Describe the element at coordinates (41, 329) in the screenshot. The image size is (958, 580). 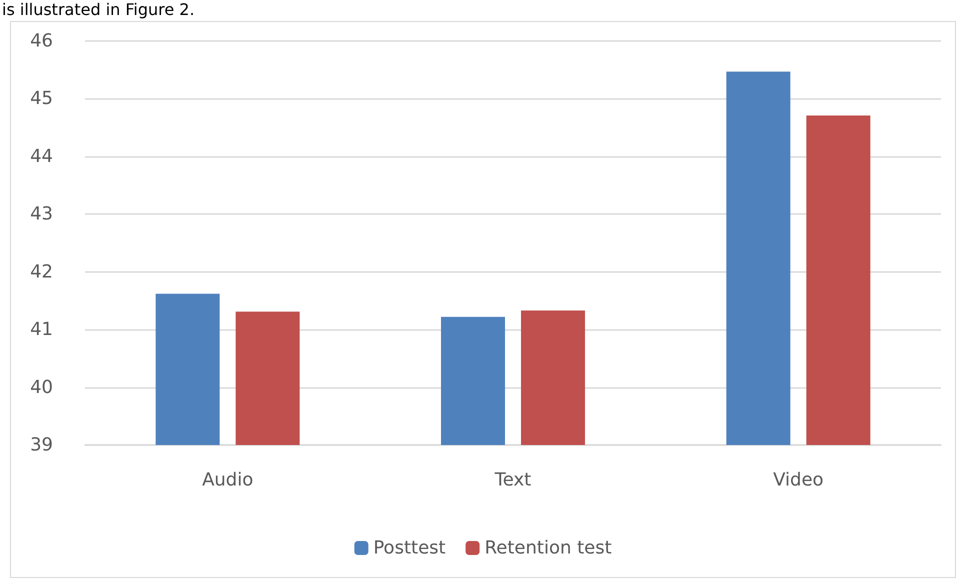
I see `y-tick-label: 41` at that location.